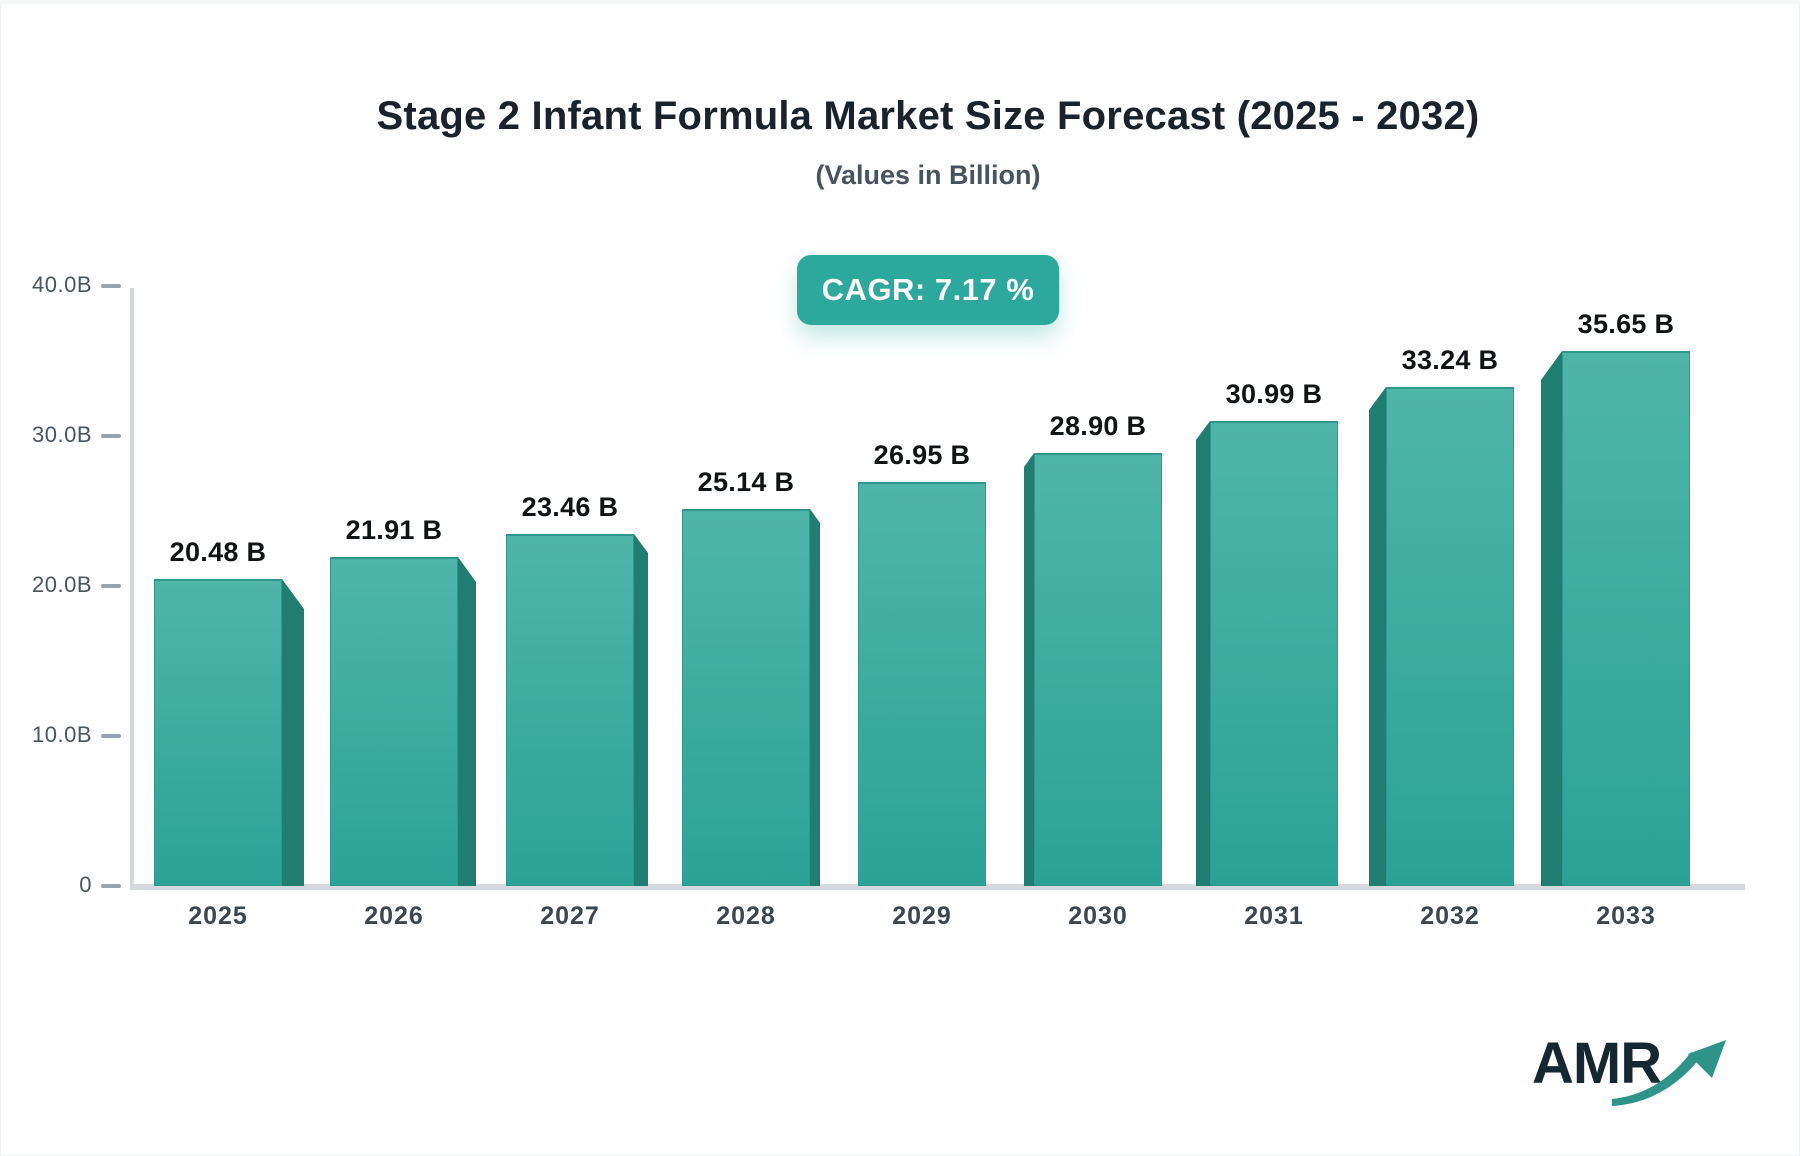 Image resolution: width=1800 pixels, height=1156 pixels. Describe the element at coordinates (1597, 1063) in the screenshot. I see `amr-logo-text: AMR` at that location.